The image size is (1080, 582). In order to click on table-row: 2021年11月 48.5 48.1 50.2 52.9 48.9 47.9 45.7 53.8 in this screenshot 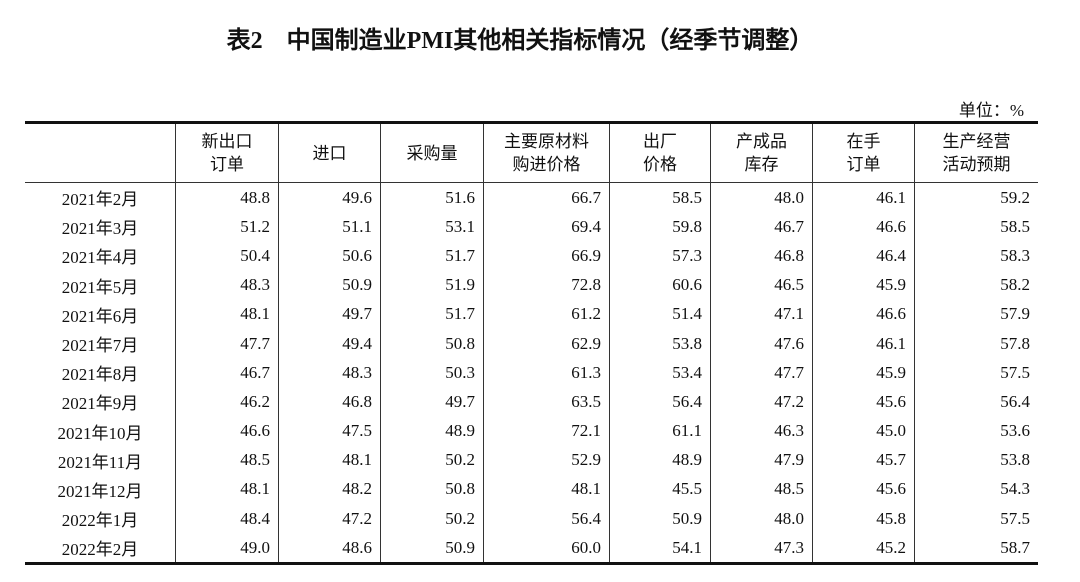, I will do `click(531, 460)`.